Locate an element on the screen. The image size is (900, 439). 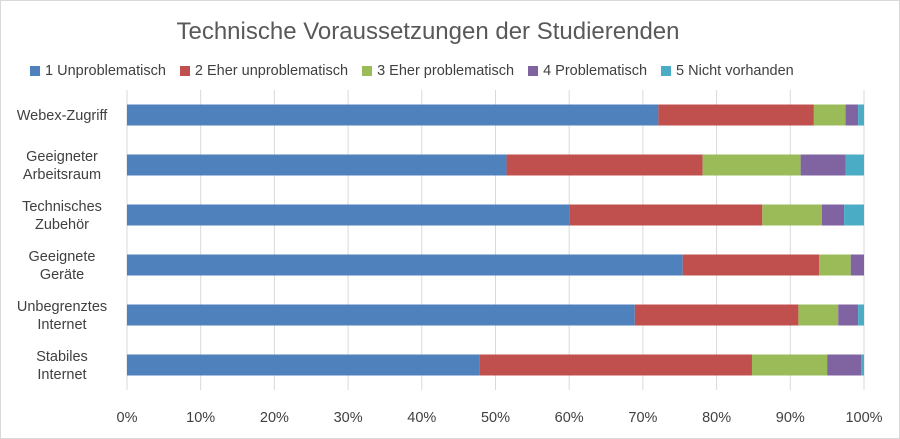
x-tick-label: 40% is located at coordinates (421, 418).